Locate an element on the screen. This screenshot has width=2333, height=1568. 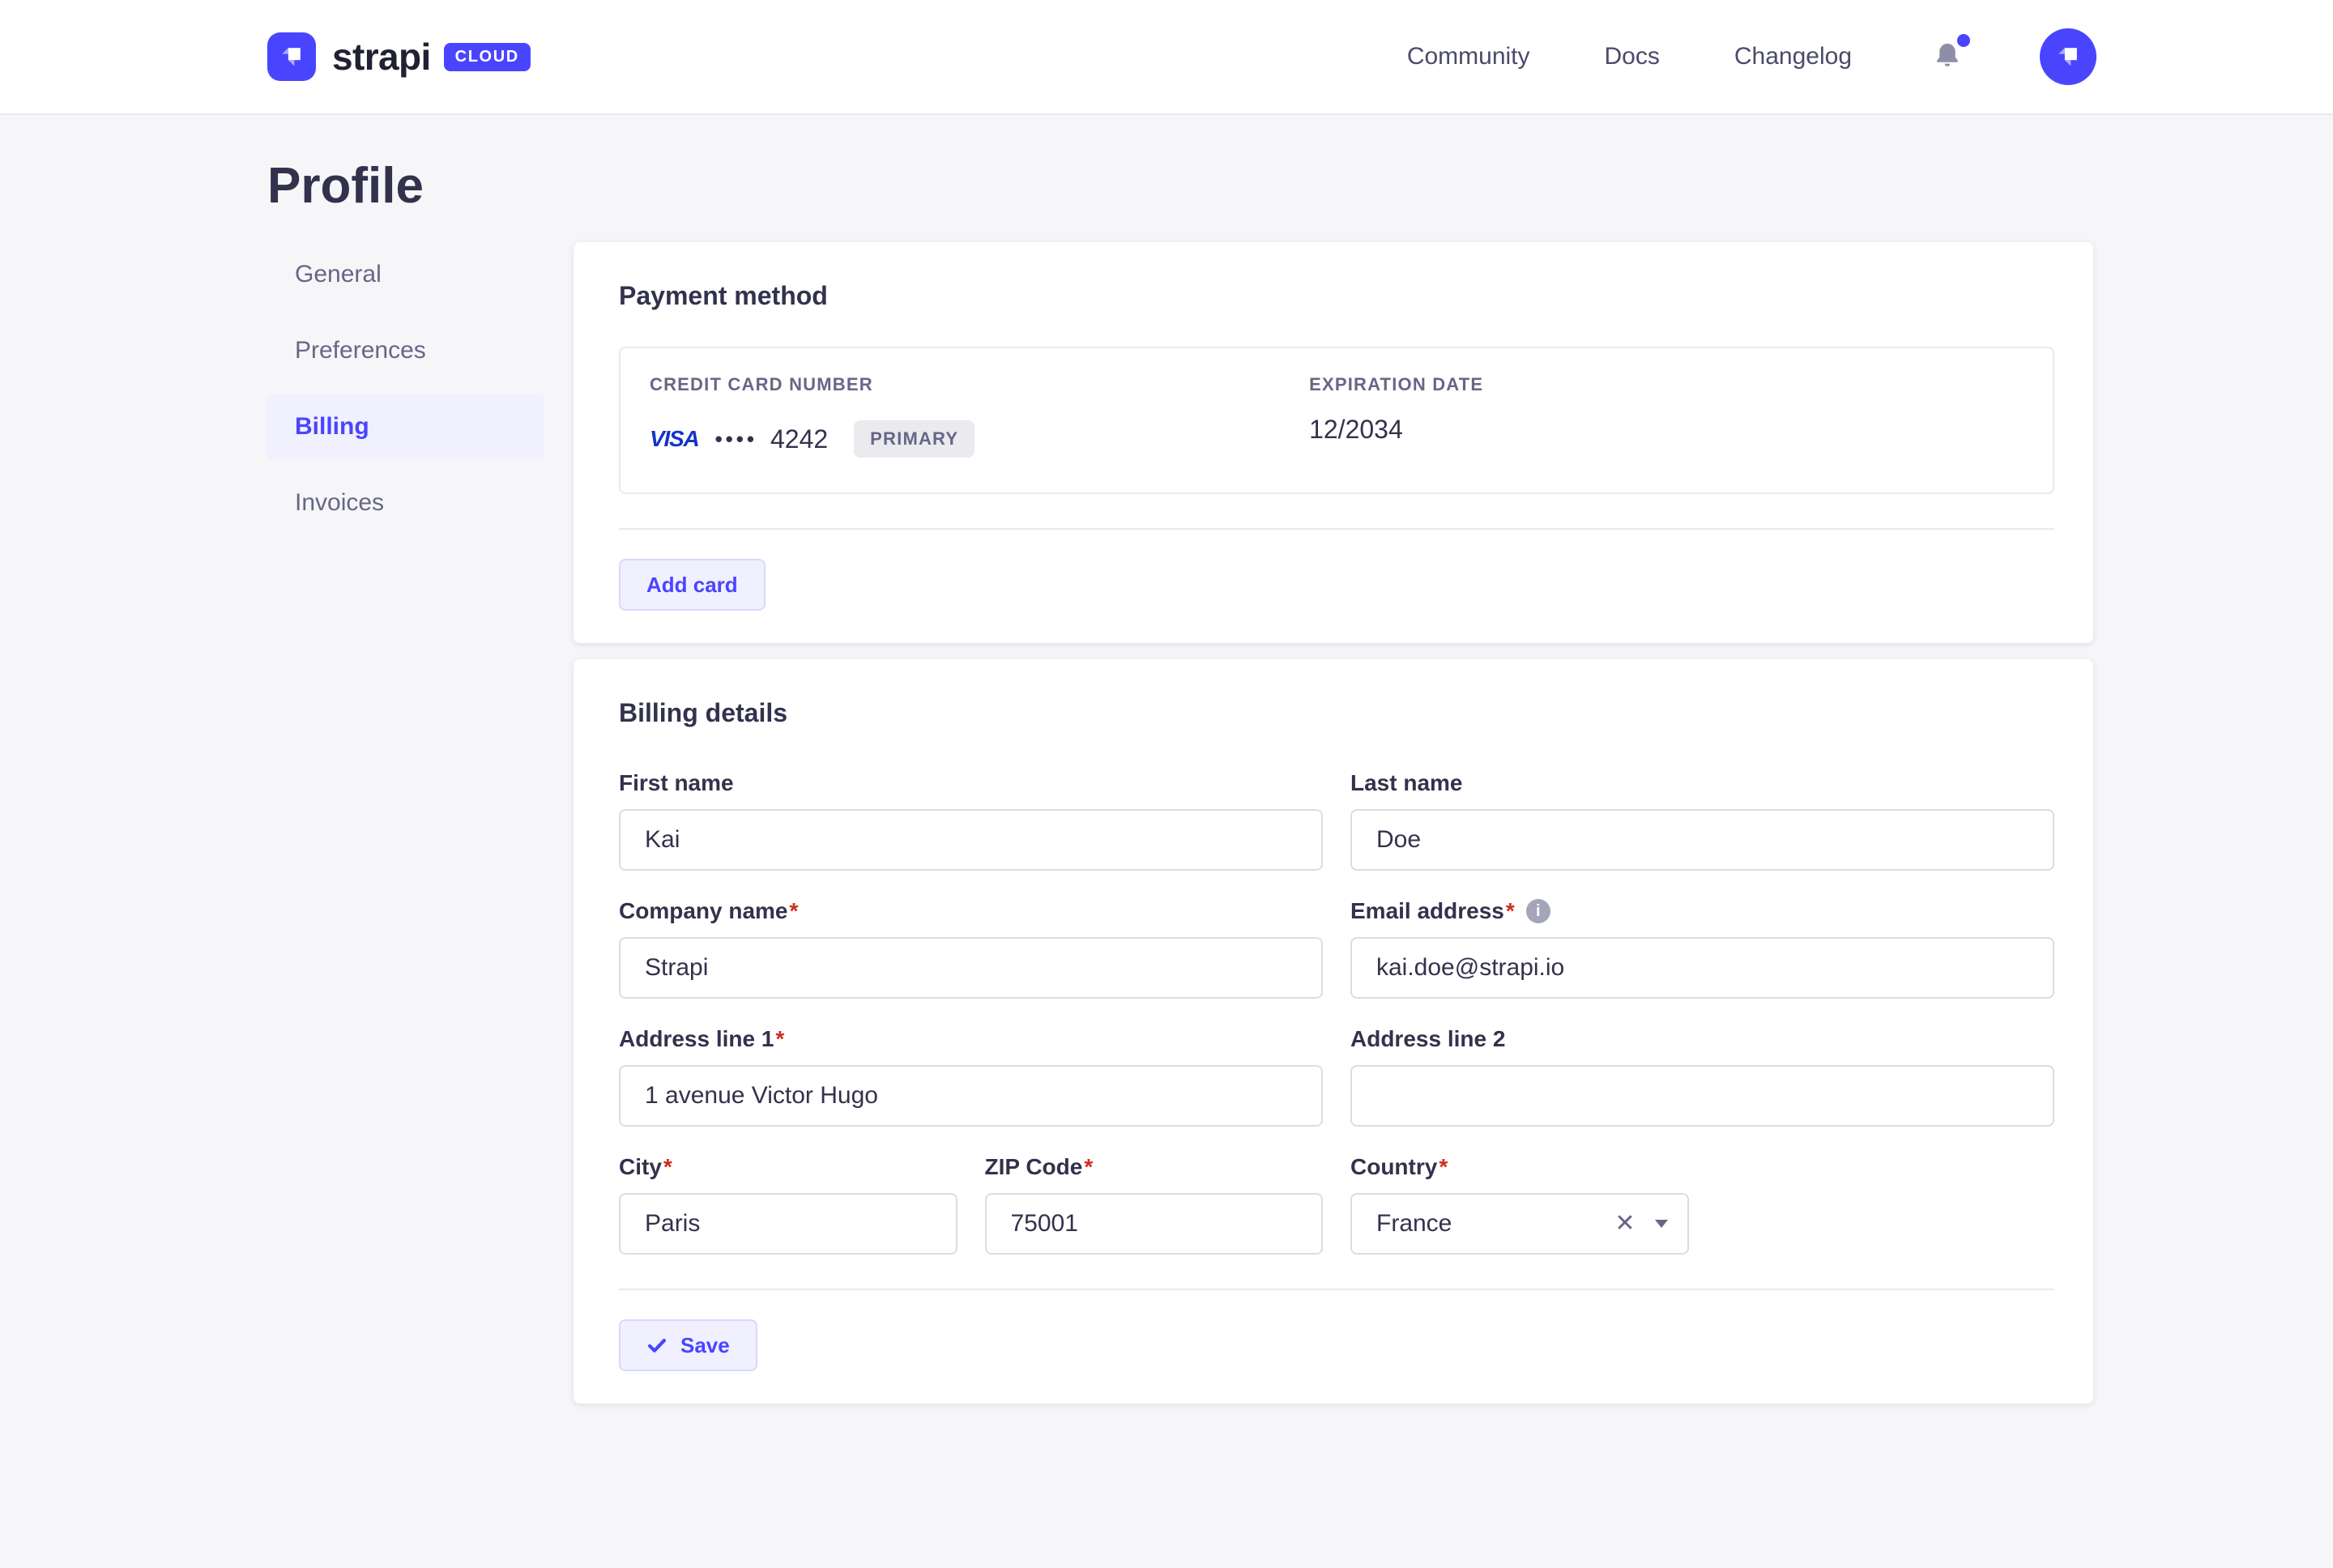
address-line1-input is located at coordinates (971, 1096).